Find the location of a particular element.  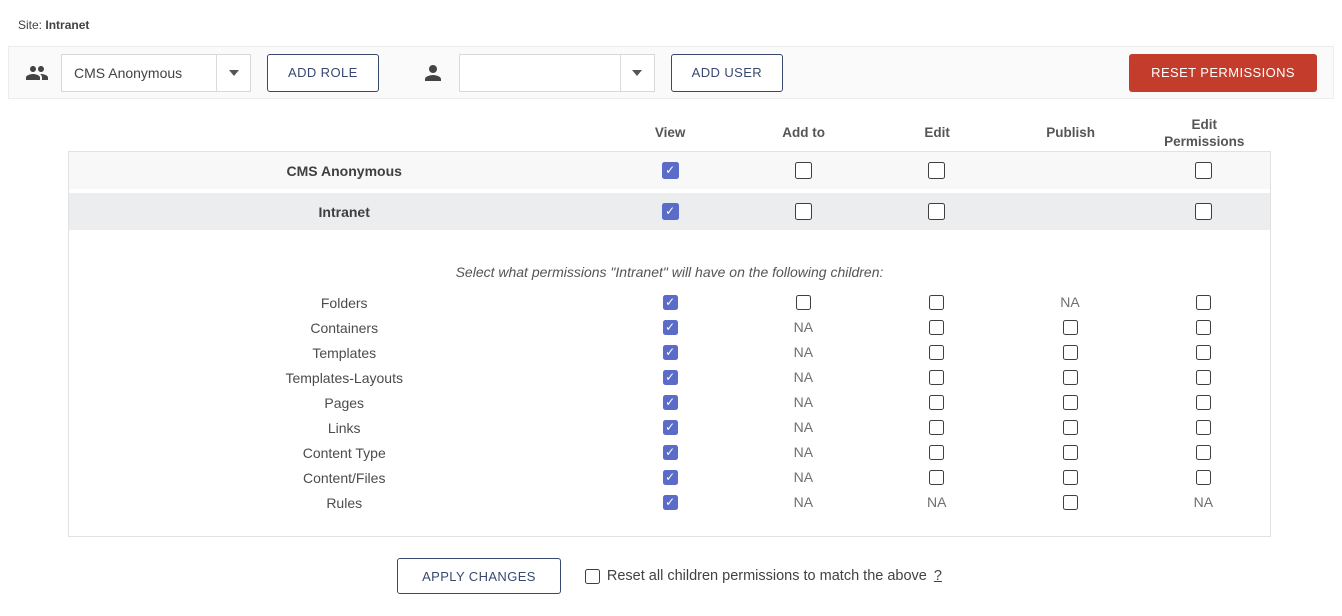

row-label: Containers is located at coordinates (344, 327).